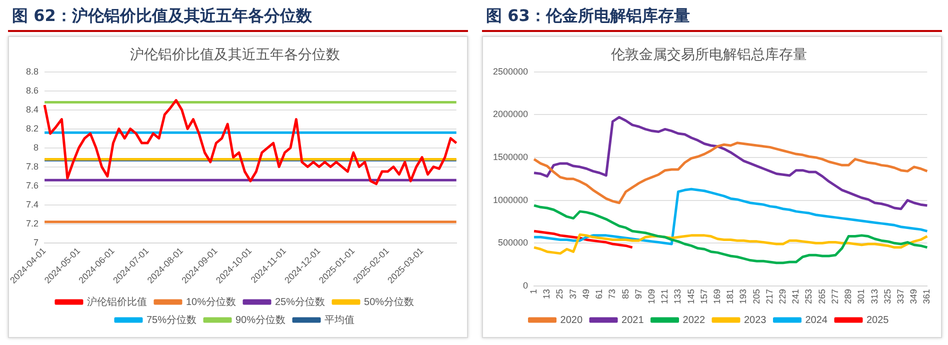  What do you see at coordinates (913, 296) in the screenshot?
I see `x-tick-label: 349` at bounding box center [913, 296].